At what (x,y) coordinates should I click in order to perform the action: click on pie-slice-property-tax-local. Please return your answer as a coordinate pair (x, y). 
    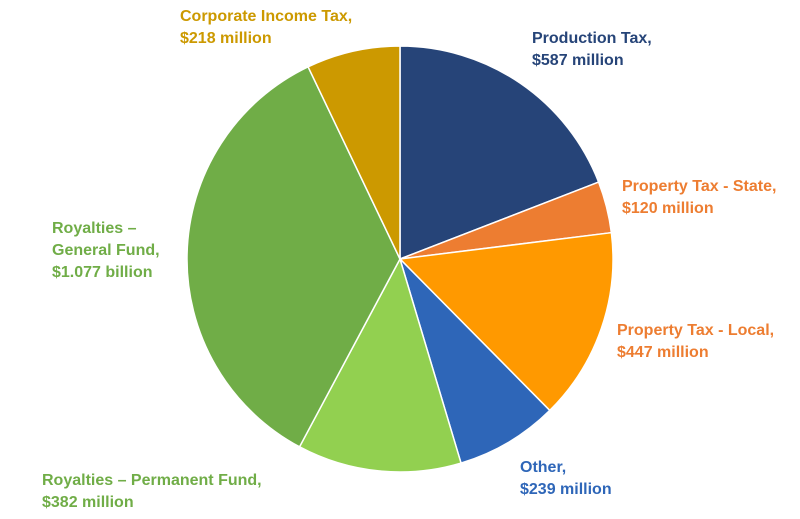
    Looking at the image, I should click on (506, 321).